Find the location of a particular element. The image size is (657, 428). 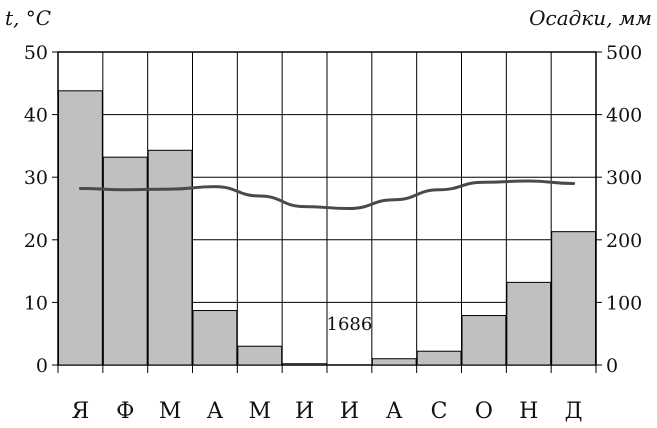

left-tick-label: 40 is located at coordinates (36, 116).